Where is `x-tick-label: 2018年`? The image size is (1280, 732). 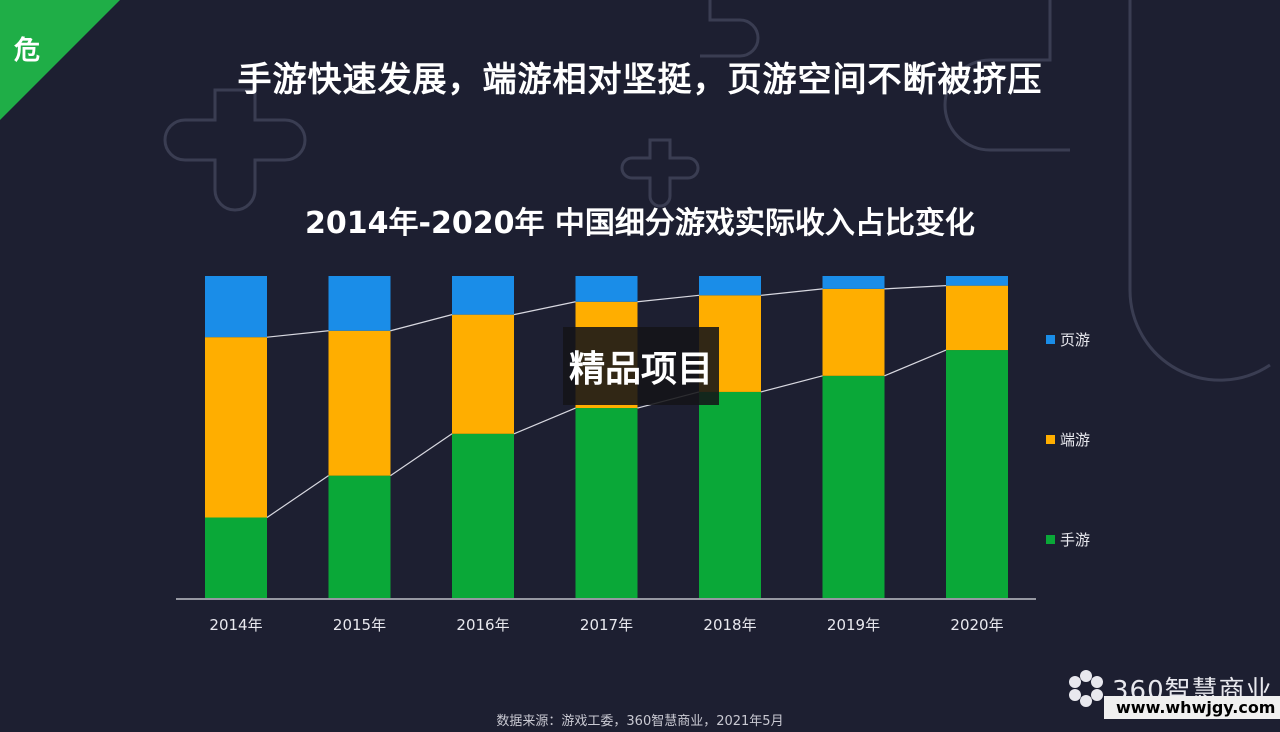
x-tick-label: 2018年 is located at coordinates (729, 625).